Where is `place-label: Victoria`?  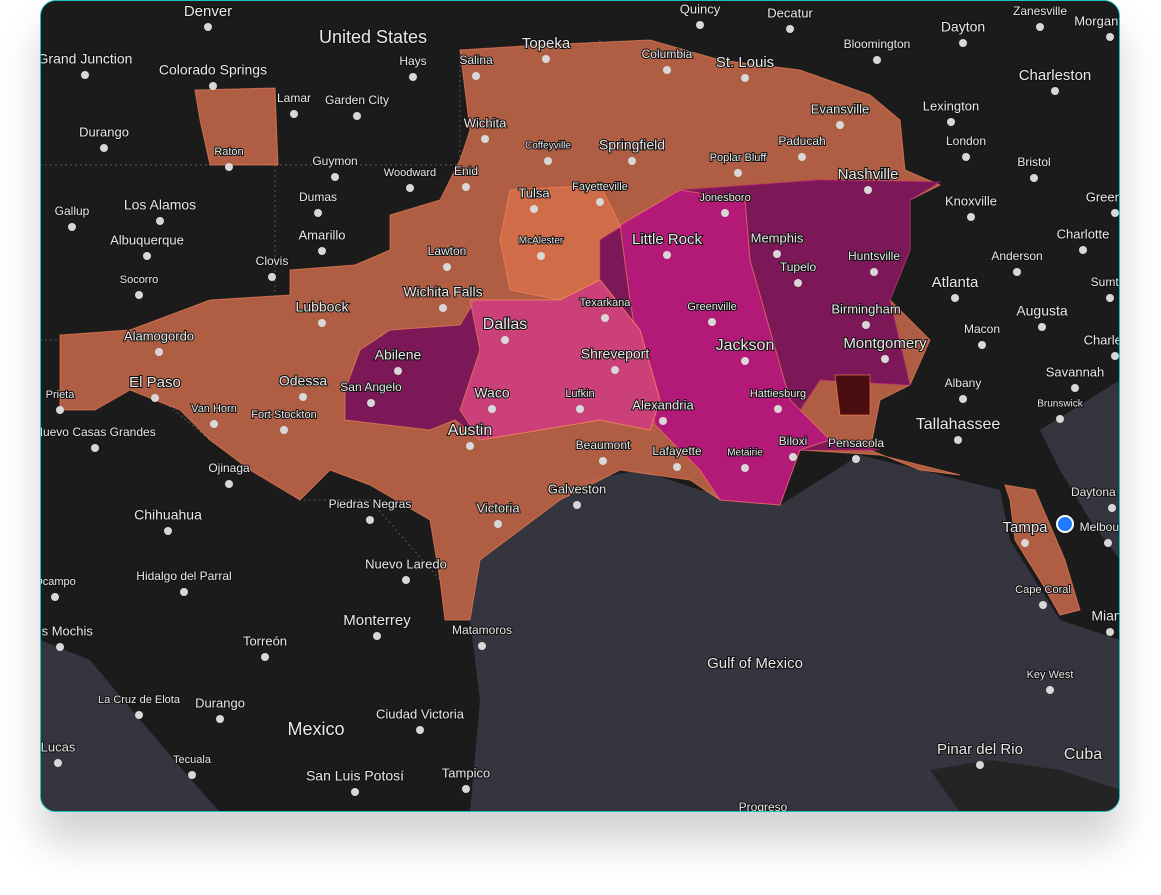
place-label: Victoria is located at coordinates (498, 507).